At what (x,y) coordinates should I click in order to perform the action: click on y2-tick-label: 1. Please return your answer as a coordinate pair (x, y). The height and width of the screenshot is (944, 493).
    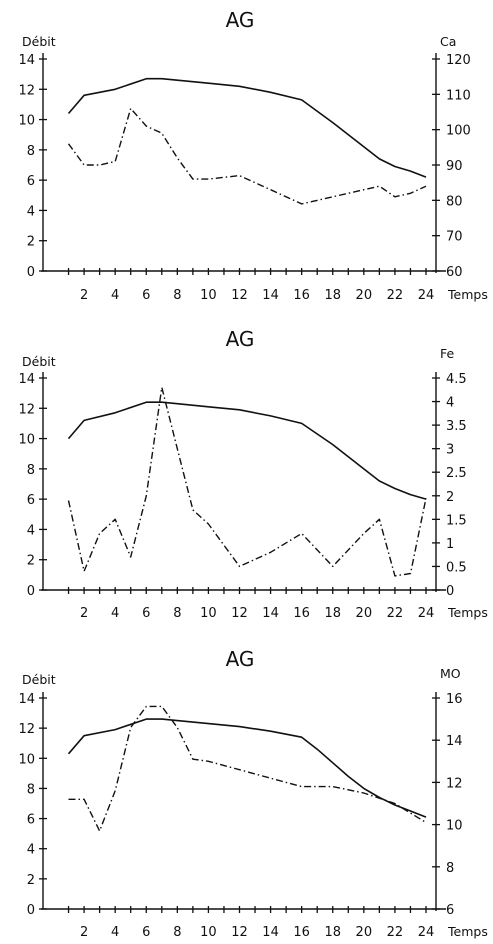
    Looking at the image, I should click on (450, 544).